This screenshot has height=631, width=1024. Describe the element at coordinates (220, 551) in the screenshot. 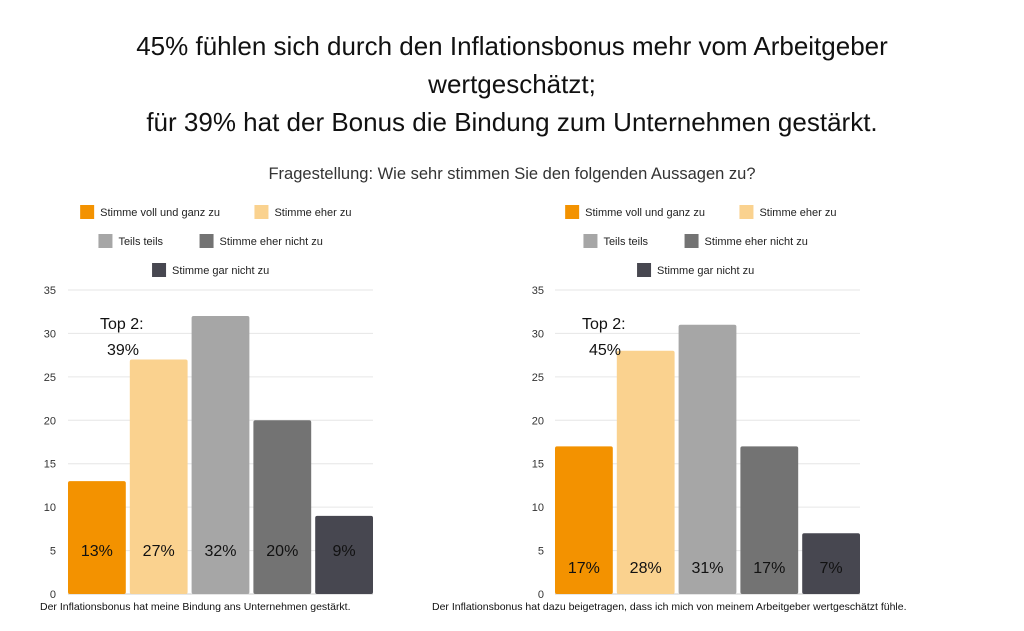

I see `data-label: 32%` at that location.